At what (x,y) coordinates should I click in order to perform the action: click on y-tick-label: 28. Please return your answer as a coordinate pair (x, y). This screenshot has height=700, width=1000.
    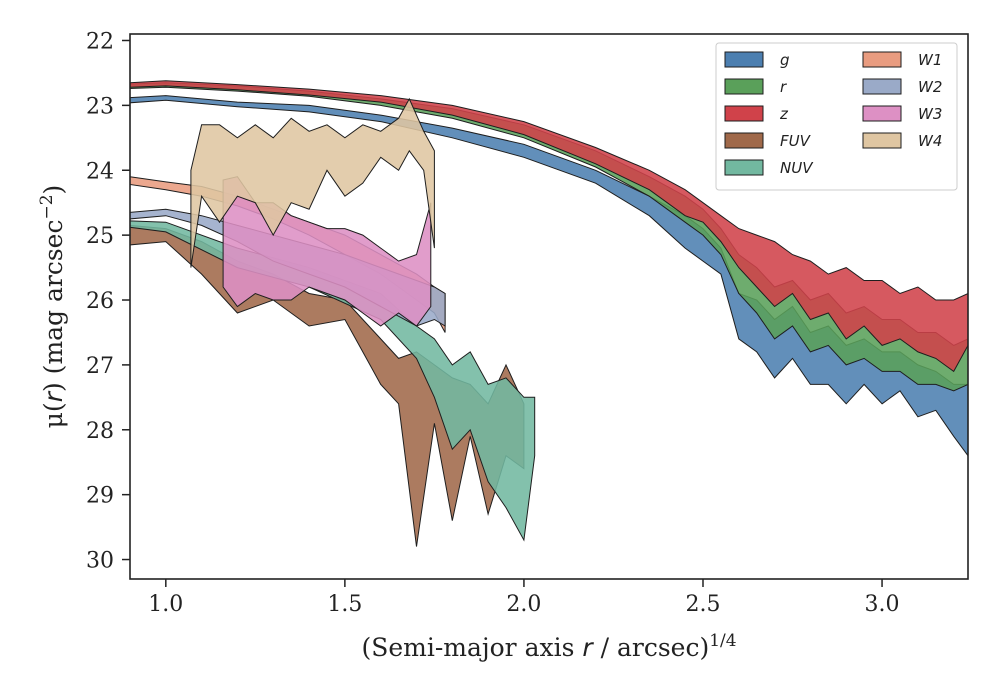
    Looking at the image, I should click on (100, 431).